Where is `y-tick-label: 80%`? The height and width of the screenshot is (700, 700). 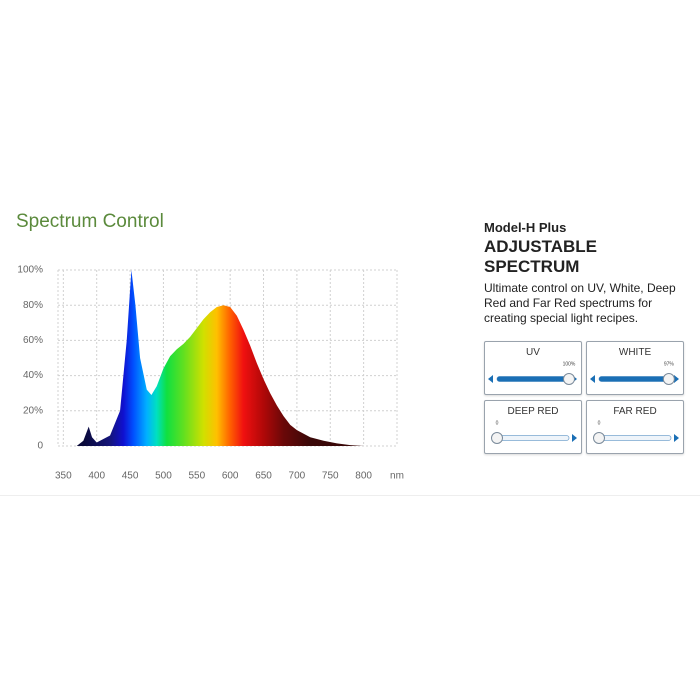
y-tick-label: 80% is located at coordinates (33, 305).